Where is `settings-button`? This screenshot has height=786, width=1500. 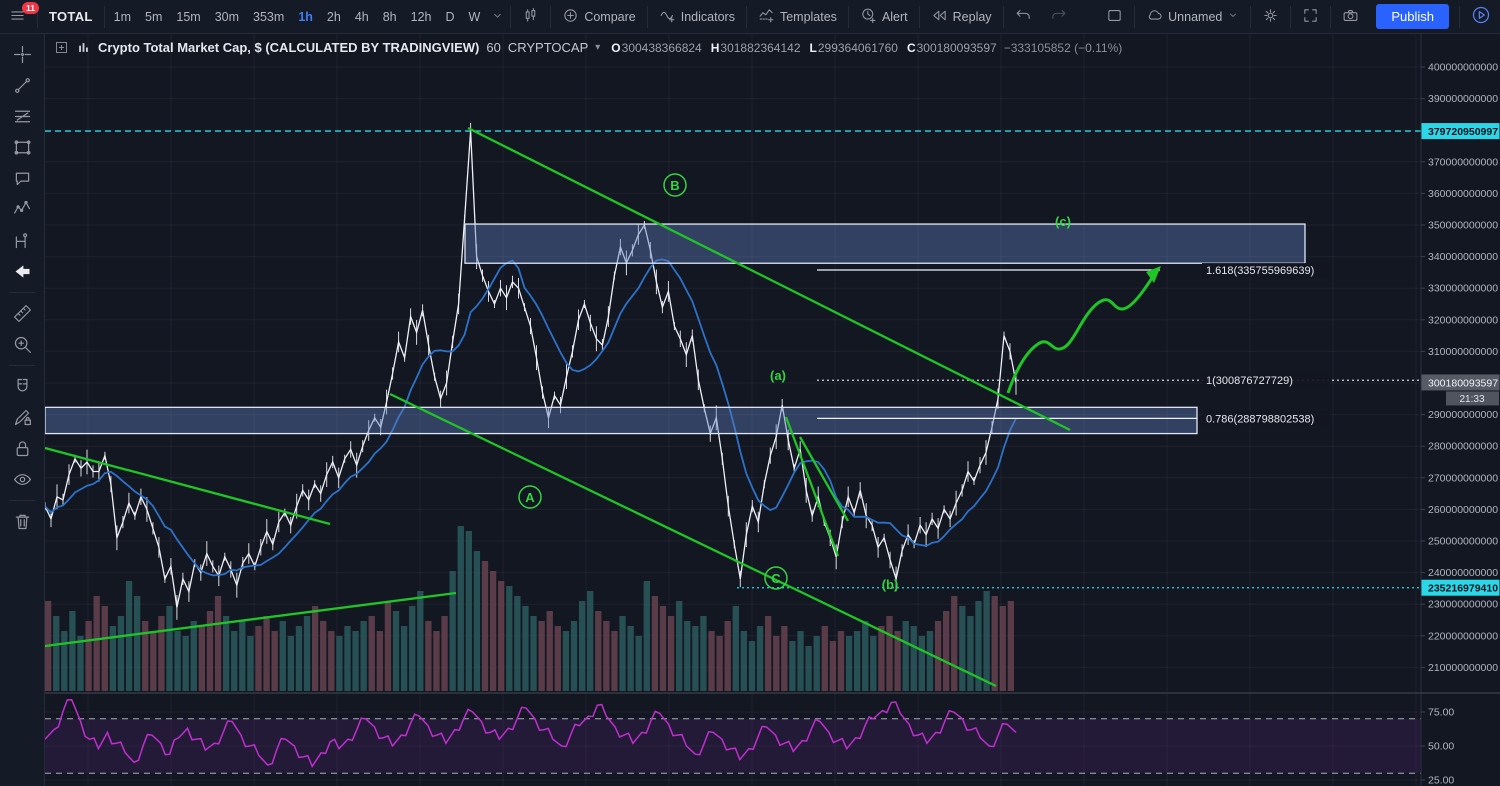 settings-button is located at coordinates (1270, 16).